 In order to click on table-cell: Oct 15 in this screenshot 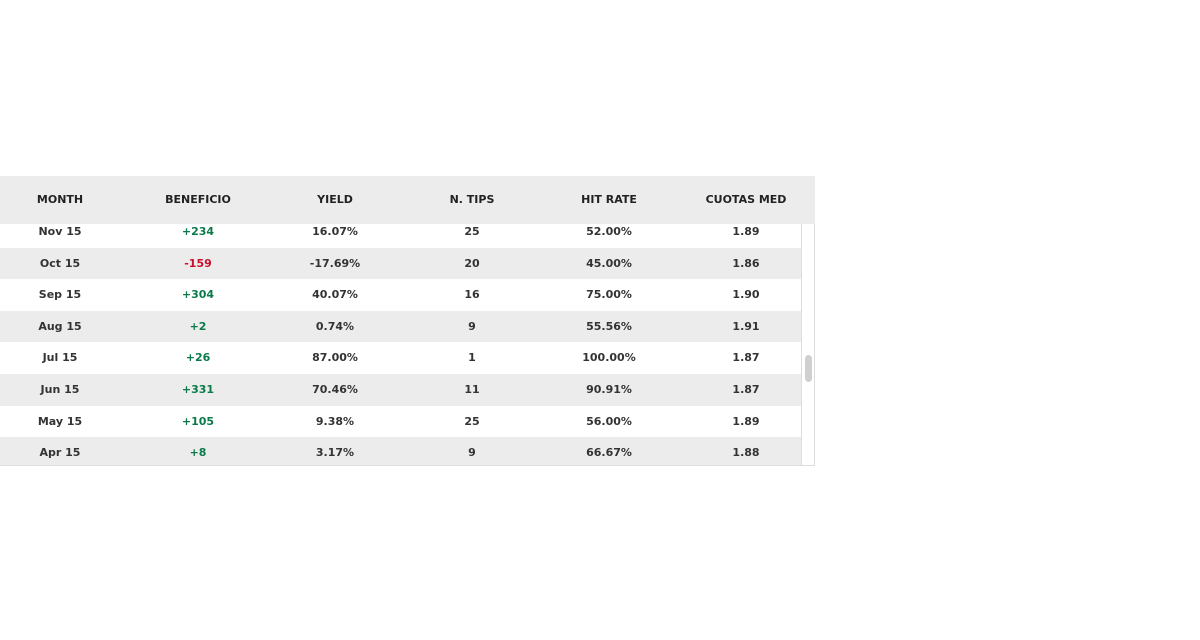, I will do `click(60, 263)`.